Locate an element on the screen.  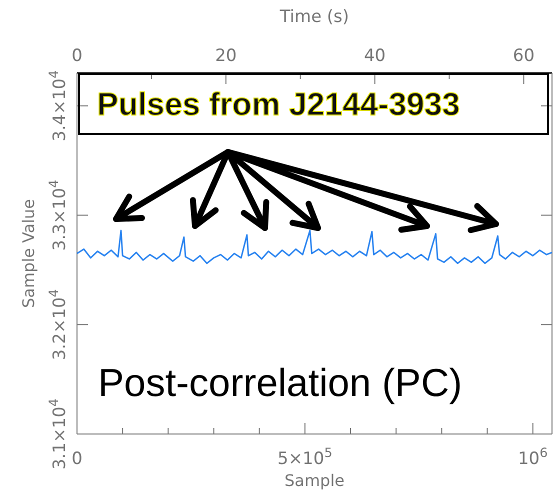
y-axis-title: Sample Value is located at coordinates (28, 253).